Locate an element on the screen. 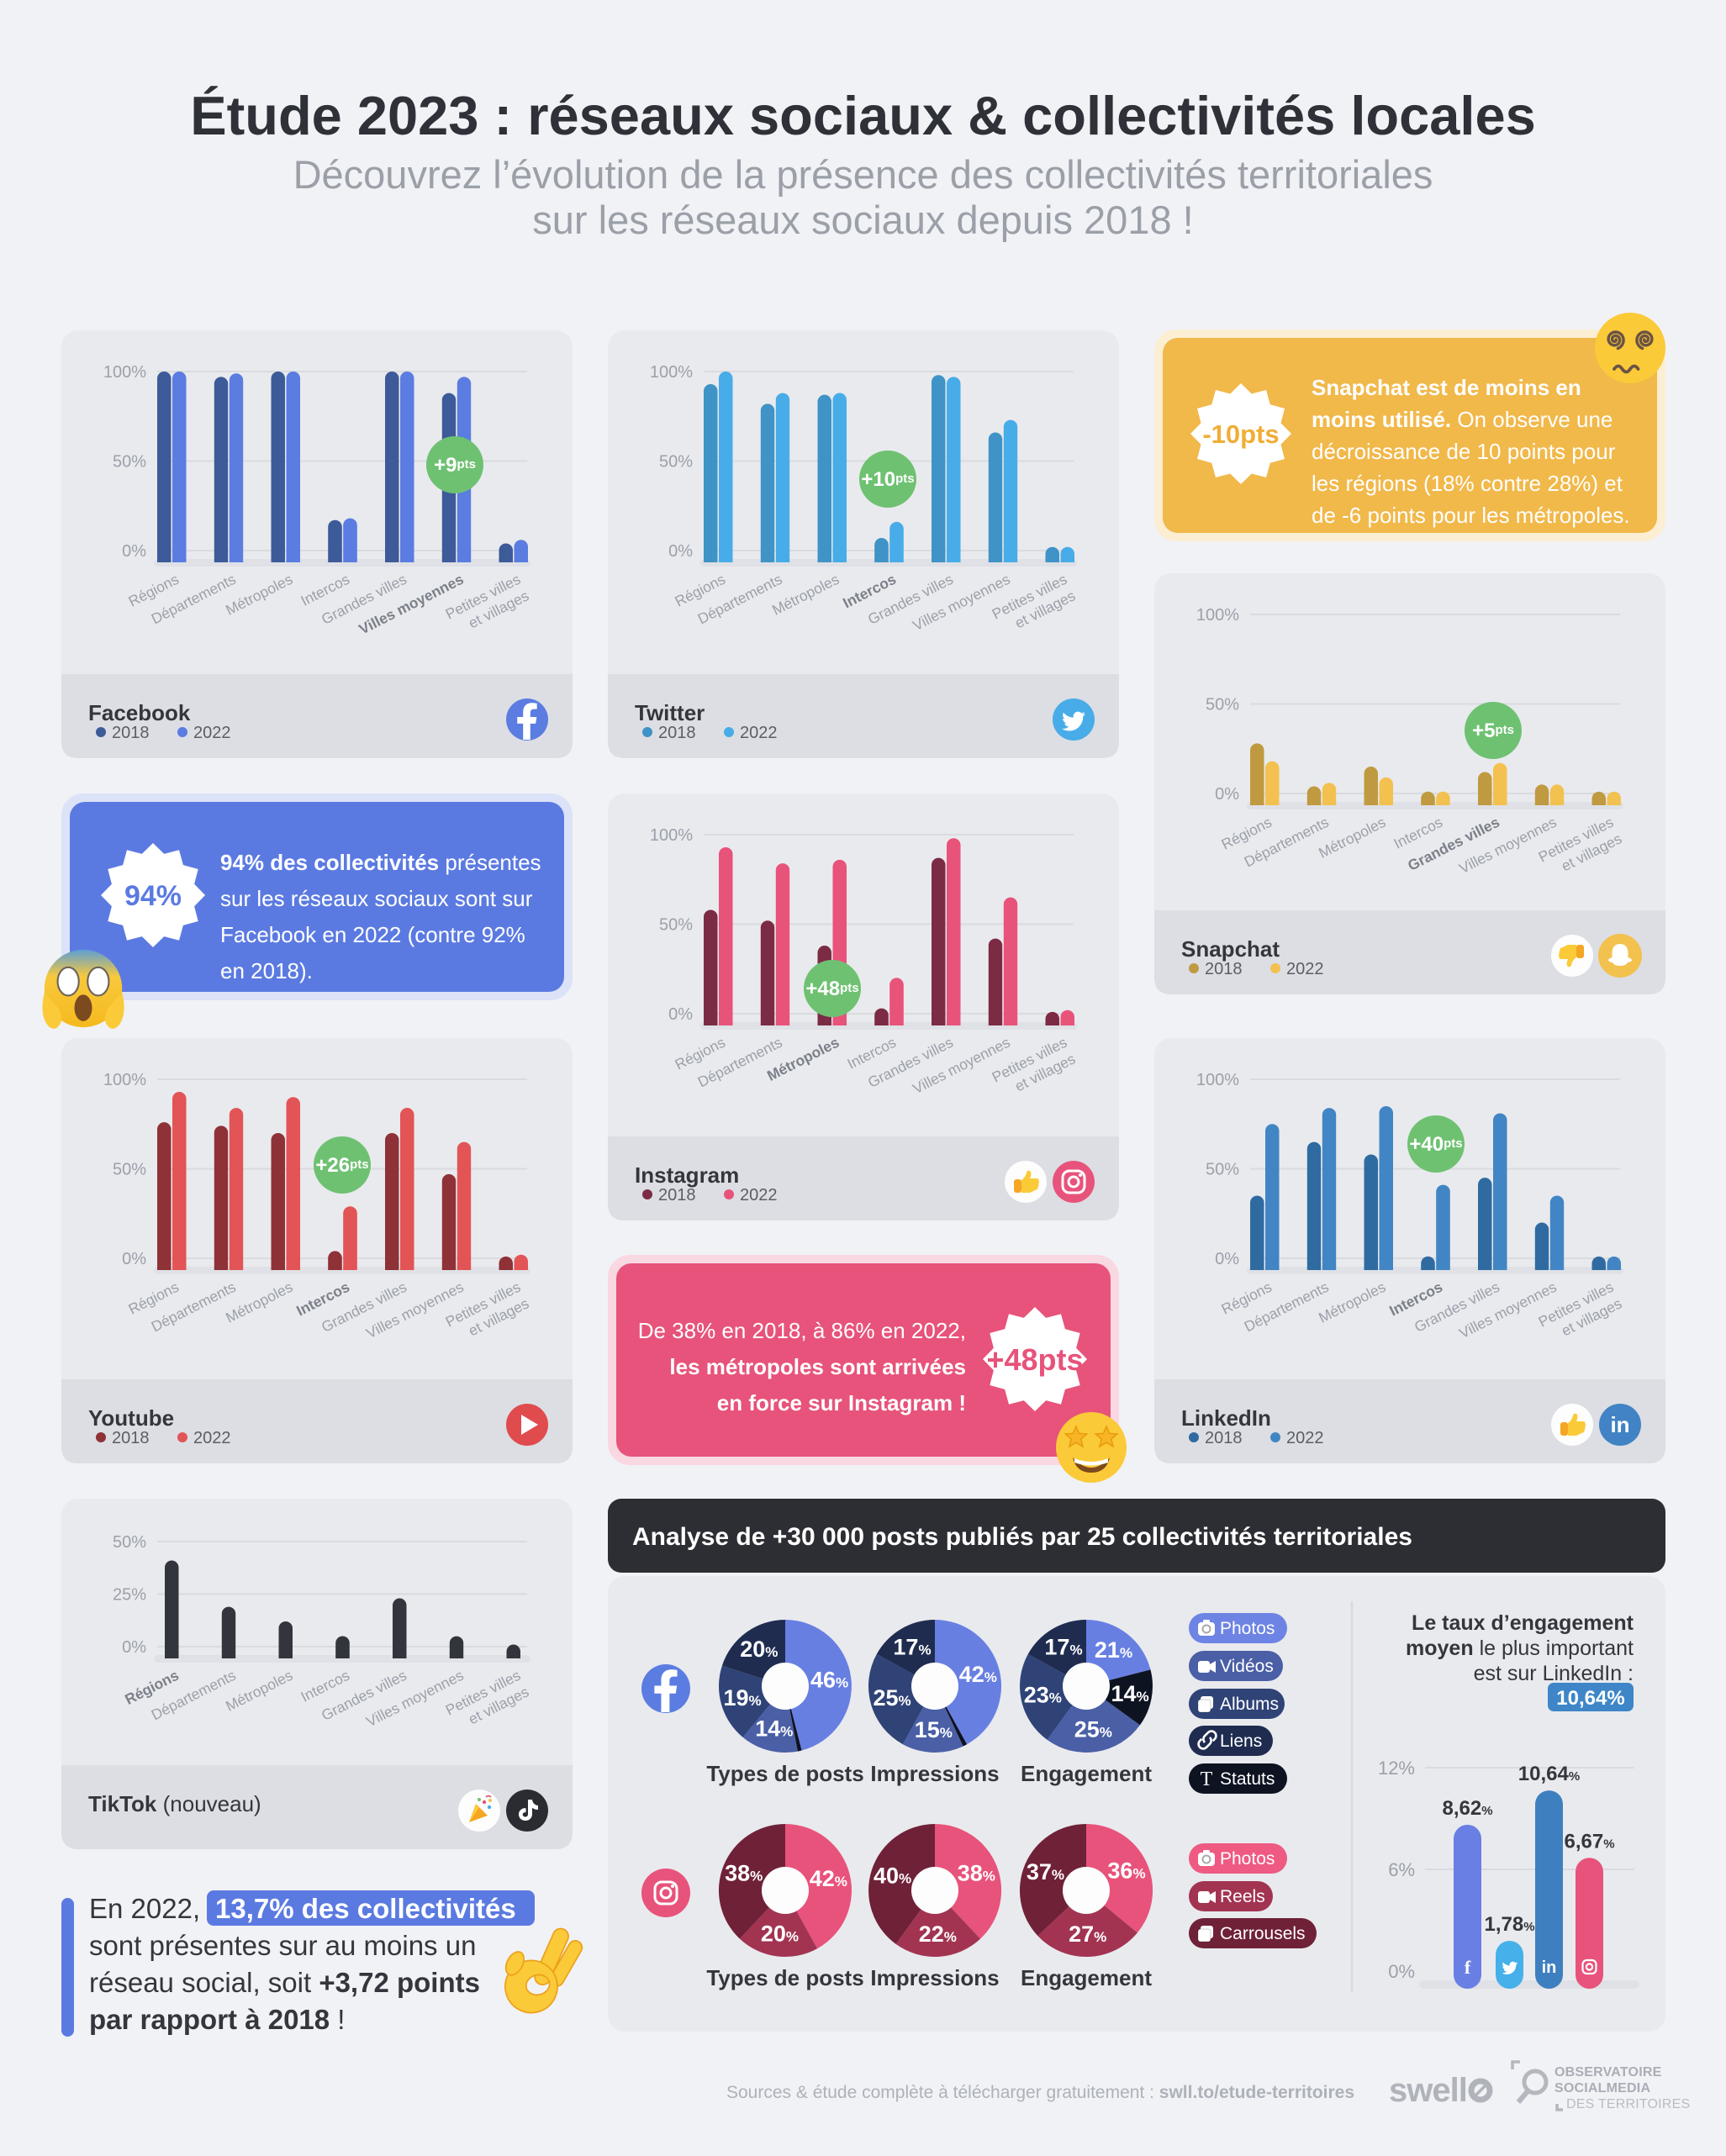 This screenshot has width=1726, height=2156. svg-text: swell is located at coordinates (1428, 2090).